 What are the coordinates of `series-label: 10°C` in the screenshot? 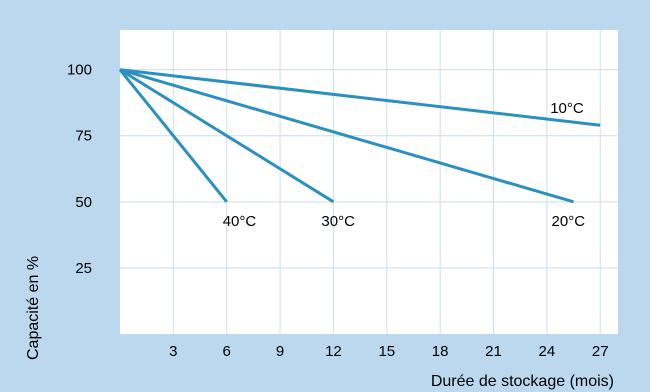 It's located at (567, 108).